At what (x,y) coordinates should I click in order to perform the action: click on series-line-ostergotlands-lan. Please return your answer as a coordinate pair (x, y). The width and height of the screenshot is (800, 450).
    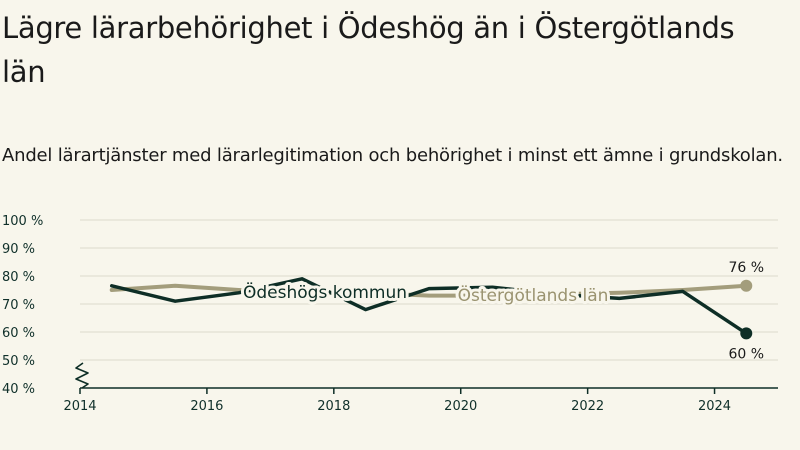
    Looking at the image, I should click on (429, 290).